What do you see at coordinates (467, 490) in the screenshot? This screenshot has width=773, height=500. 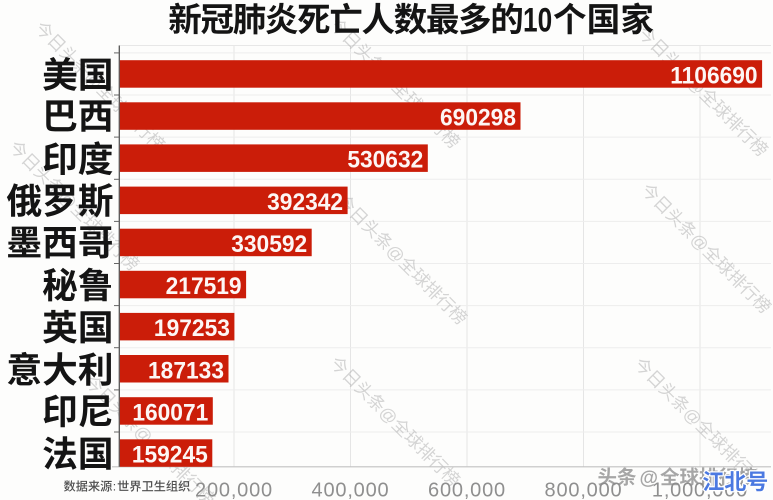 I see `svg-text: 600,000` at bounding box center [467, 490].